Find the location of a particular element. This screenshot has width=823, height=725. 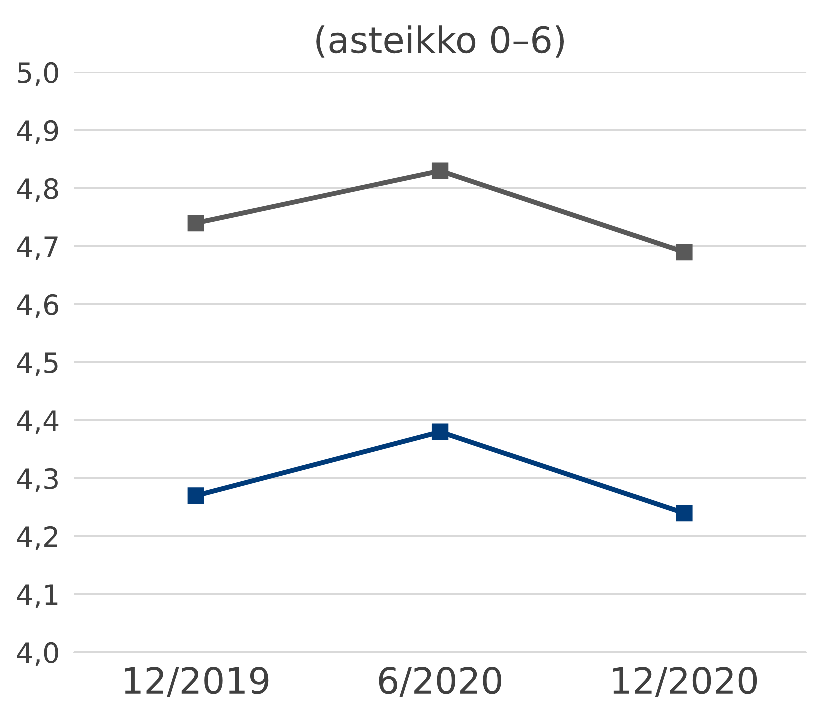

y-tick-label: 4,5 is located at coordinates (37, 364).